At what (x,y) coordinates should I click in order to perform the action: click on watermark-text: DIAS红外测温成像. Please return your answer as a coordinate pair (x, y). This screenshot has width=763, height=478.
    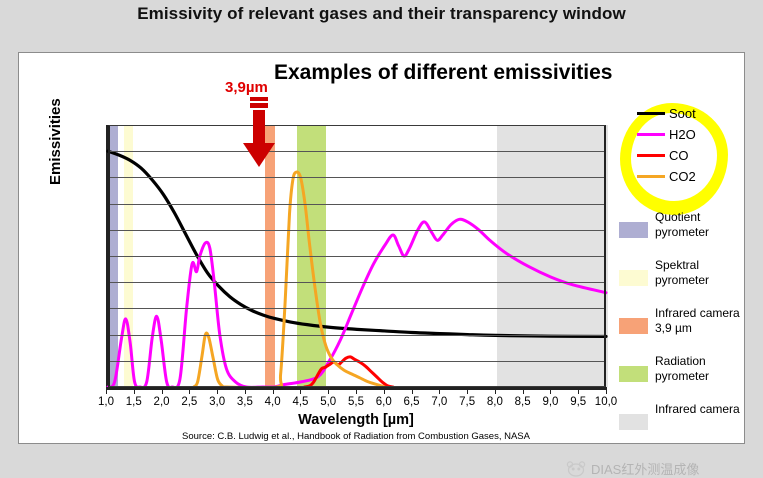
    Looking at the image, I should click on (645, 469).